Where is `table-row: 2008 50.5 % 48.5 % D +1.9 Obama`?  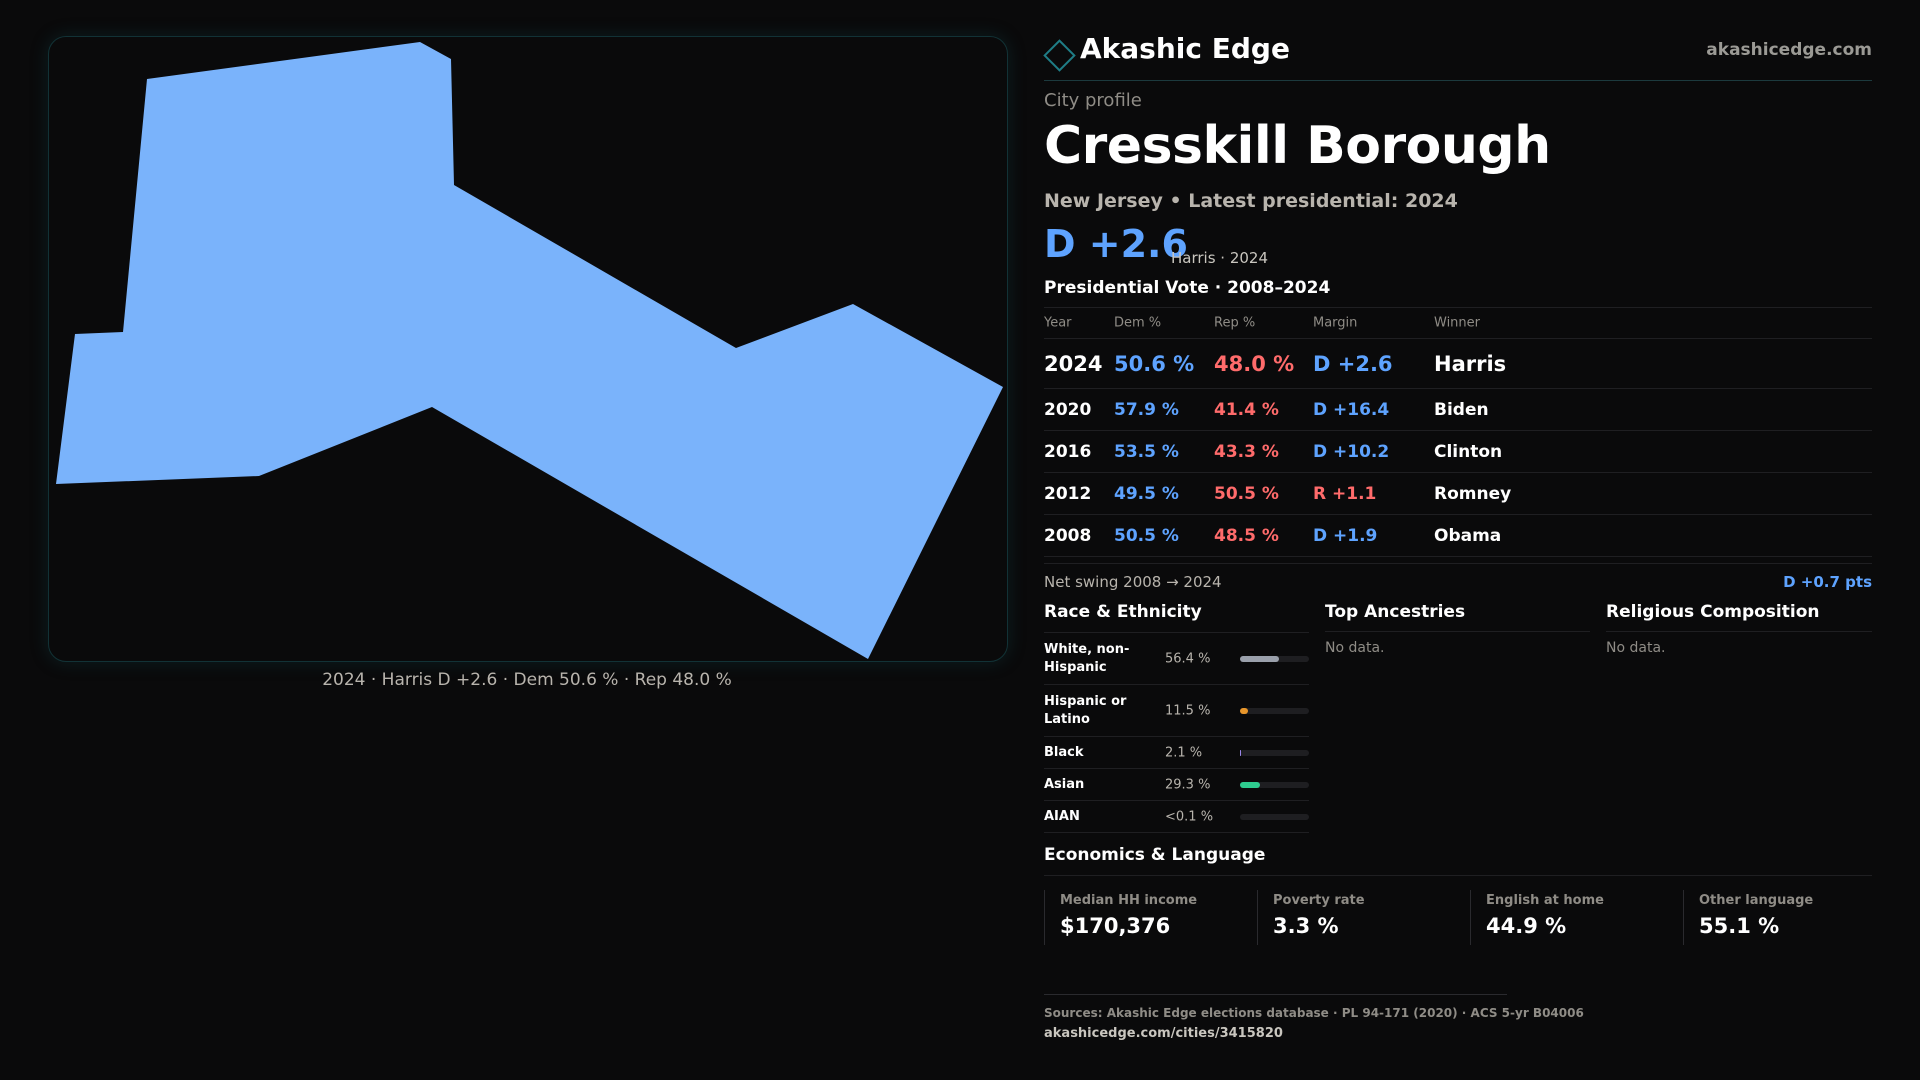
table-row: 2008 50.5 % 48.5 % D +1.9 Obama is located at coordinates (1458, 536).